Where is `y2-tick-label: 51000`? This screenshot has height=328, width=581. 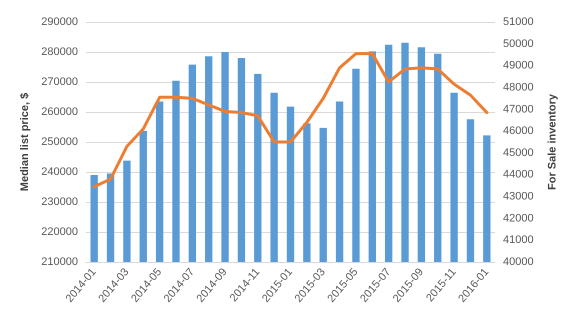
y2-tick-label: 51000 is located at coordinates (518, 22).